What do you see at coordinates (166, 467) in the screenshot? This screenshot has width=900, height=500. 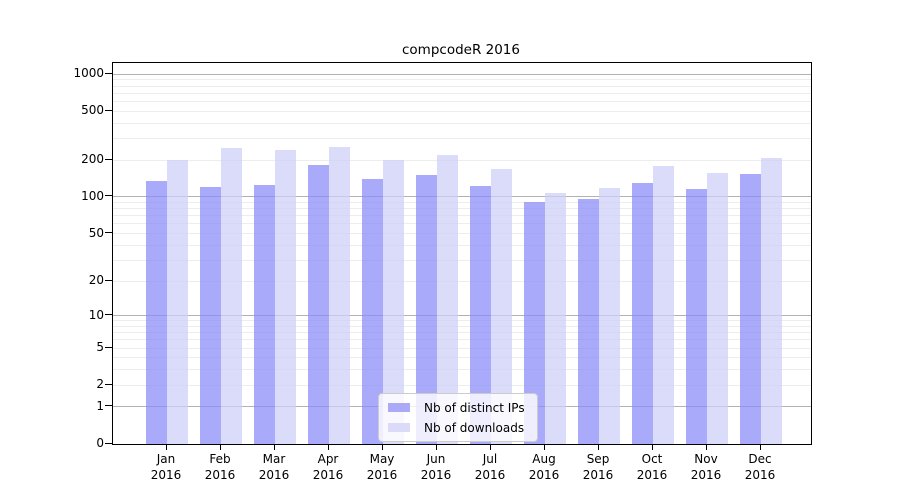 I see `x-tick-label: Jan 2016` at bounding box center [166, 467].